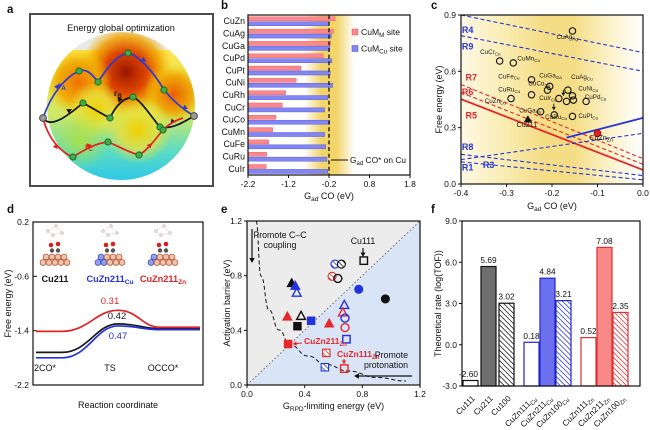  What do you see at coordinates (89, 147) in the screenshot?
I see `path-label: rC` at bounding box center [89, 147].